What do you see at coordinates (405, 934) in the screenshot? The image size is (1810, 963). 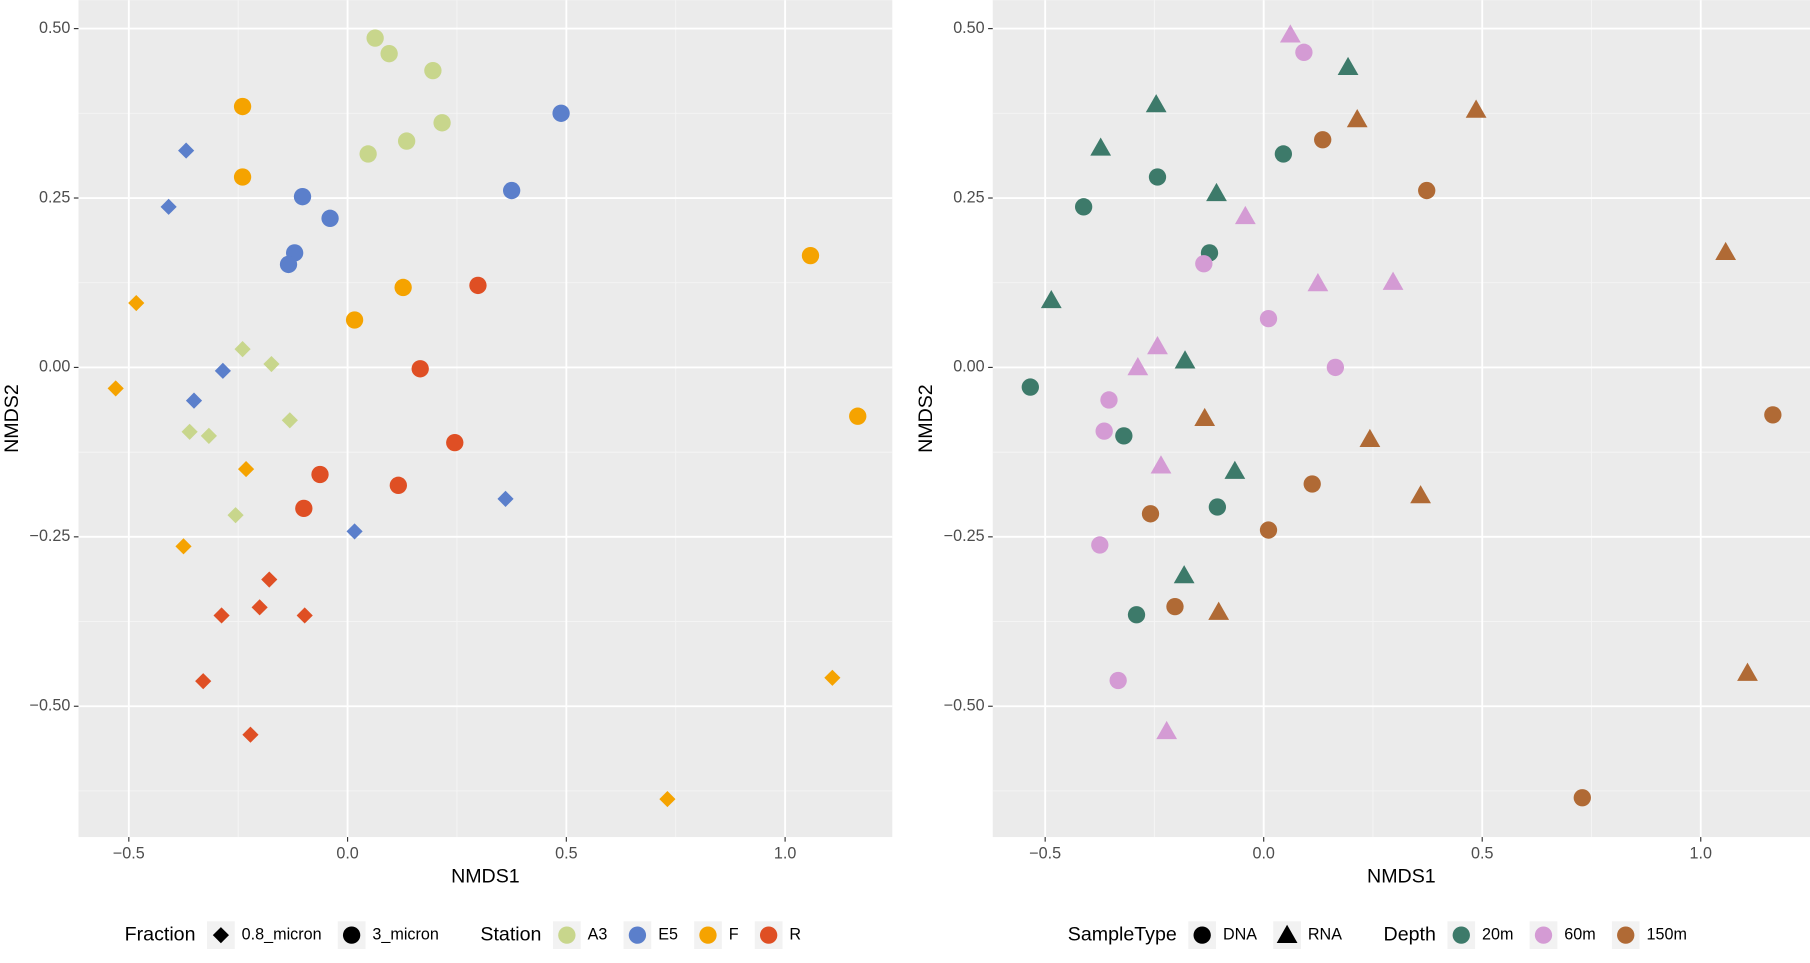 I see `legend-label: 3_micron` at bounding box center [405, 934].